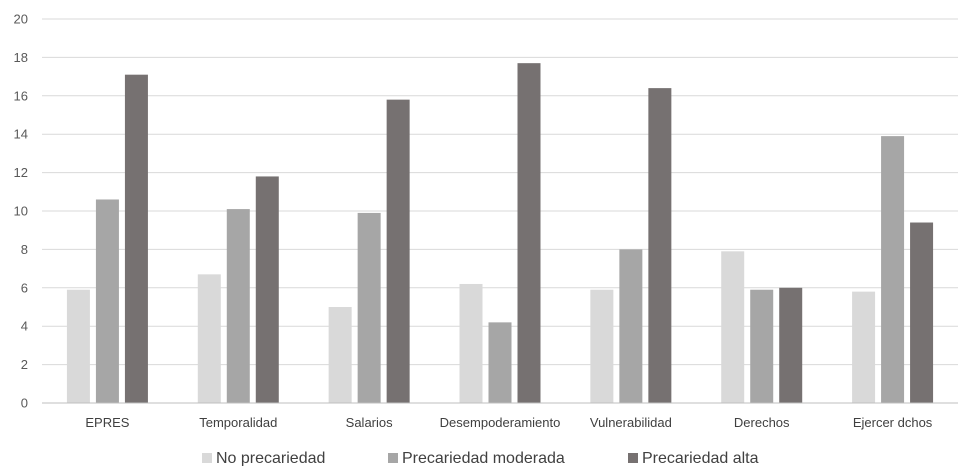  What do you see at coordinates (238, 422) in the screenshot?
I see `x-category-label: Temporalidad` at bounding box center [238, 422].